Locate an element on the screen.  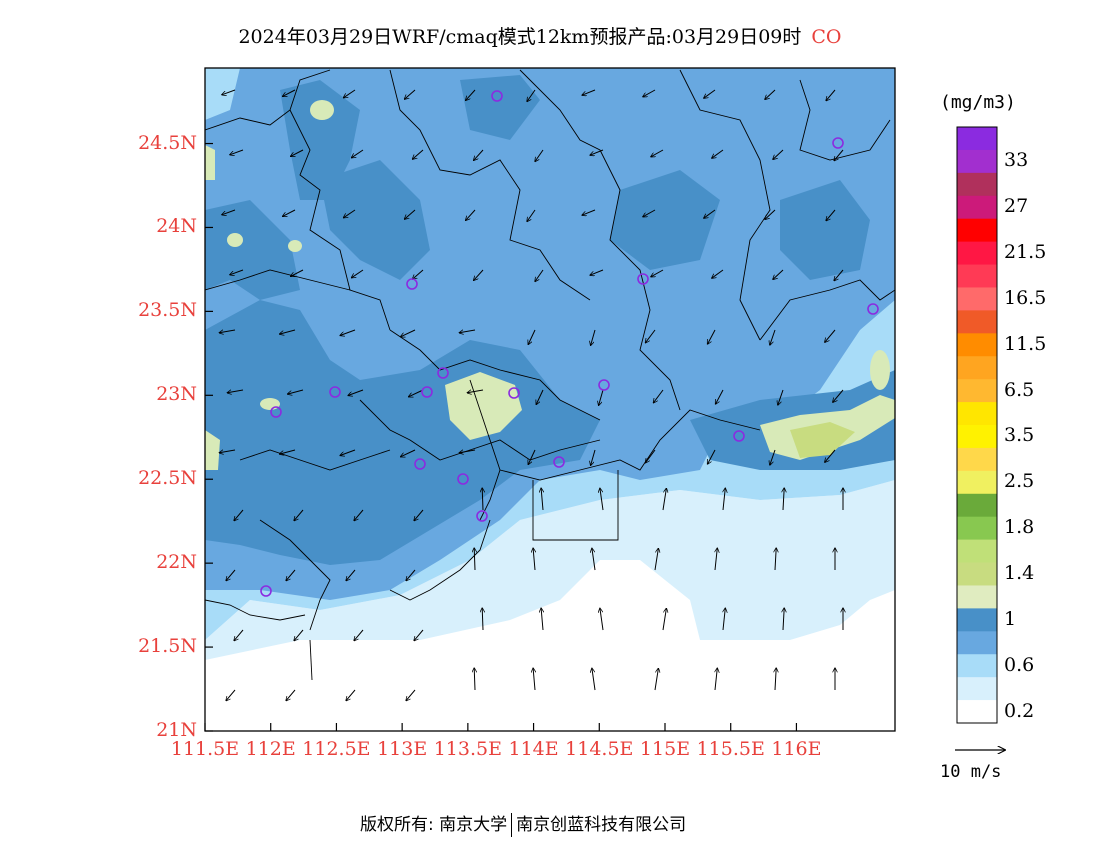
legend-level-label: 16.5 is located at coordinates (1025, 297).